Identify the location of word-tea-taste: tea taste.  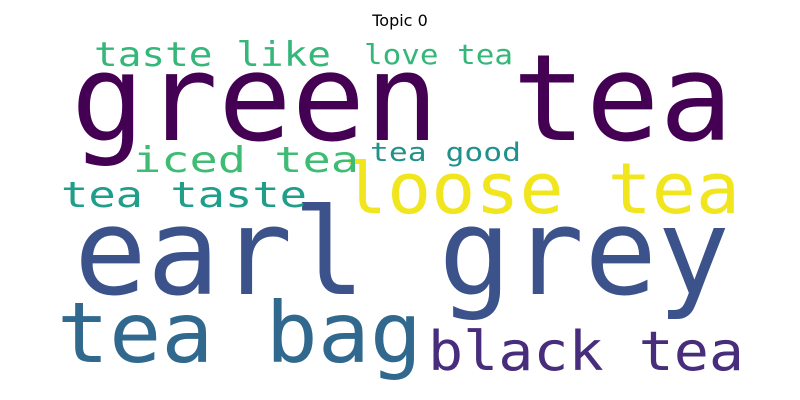
(184, 195).